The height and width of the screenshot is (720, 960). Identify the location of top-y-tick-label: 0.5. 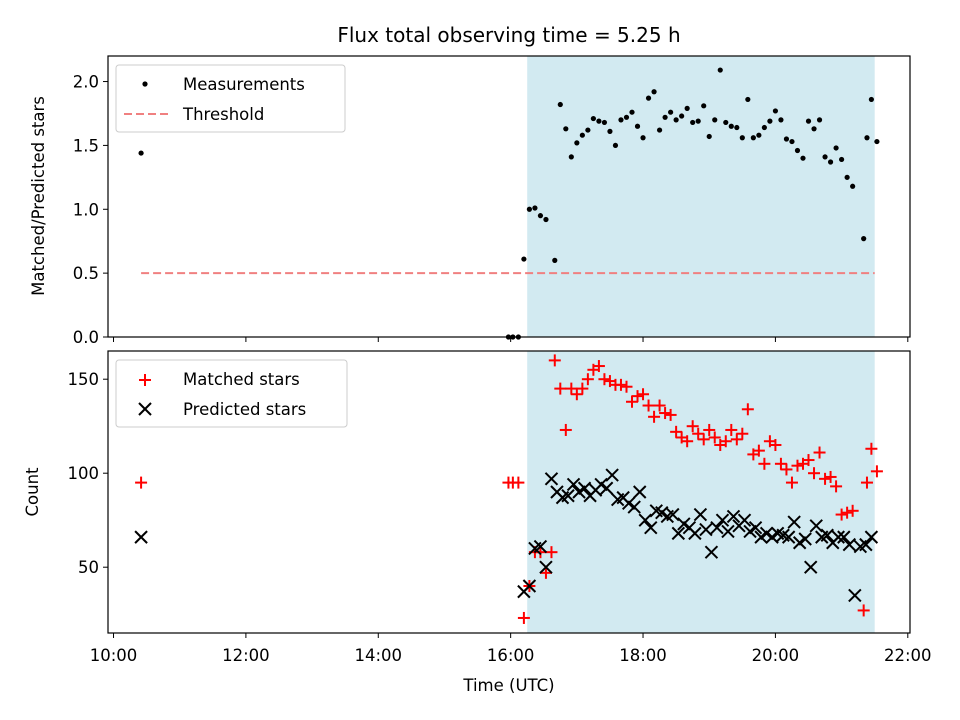
(86, 273).